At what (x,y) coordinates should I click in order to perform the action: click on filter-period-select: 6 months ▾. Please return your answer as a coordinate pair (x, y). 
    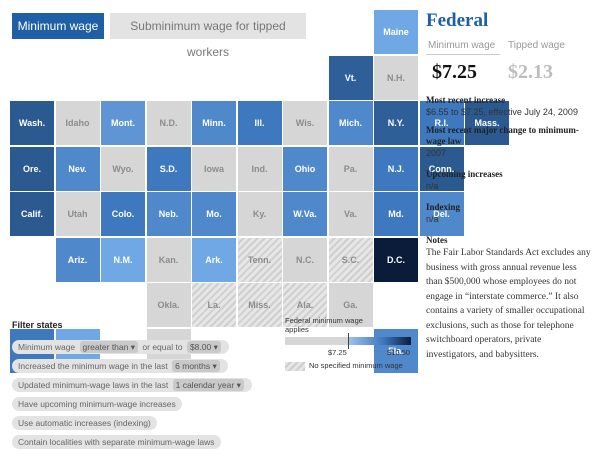
    Looking at the image, I should click on (196, 366).